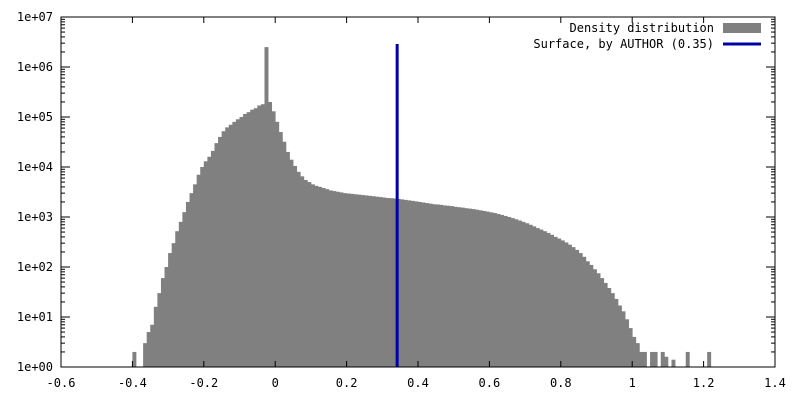 Image resolution: width=800 pixels, height=404 pixels. I want to click on x-tick-label: -0.6, so click(61, 383).